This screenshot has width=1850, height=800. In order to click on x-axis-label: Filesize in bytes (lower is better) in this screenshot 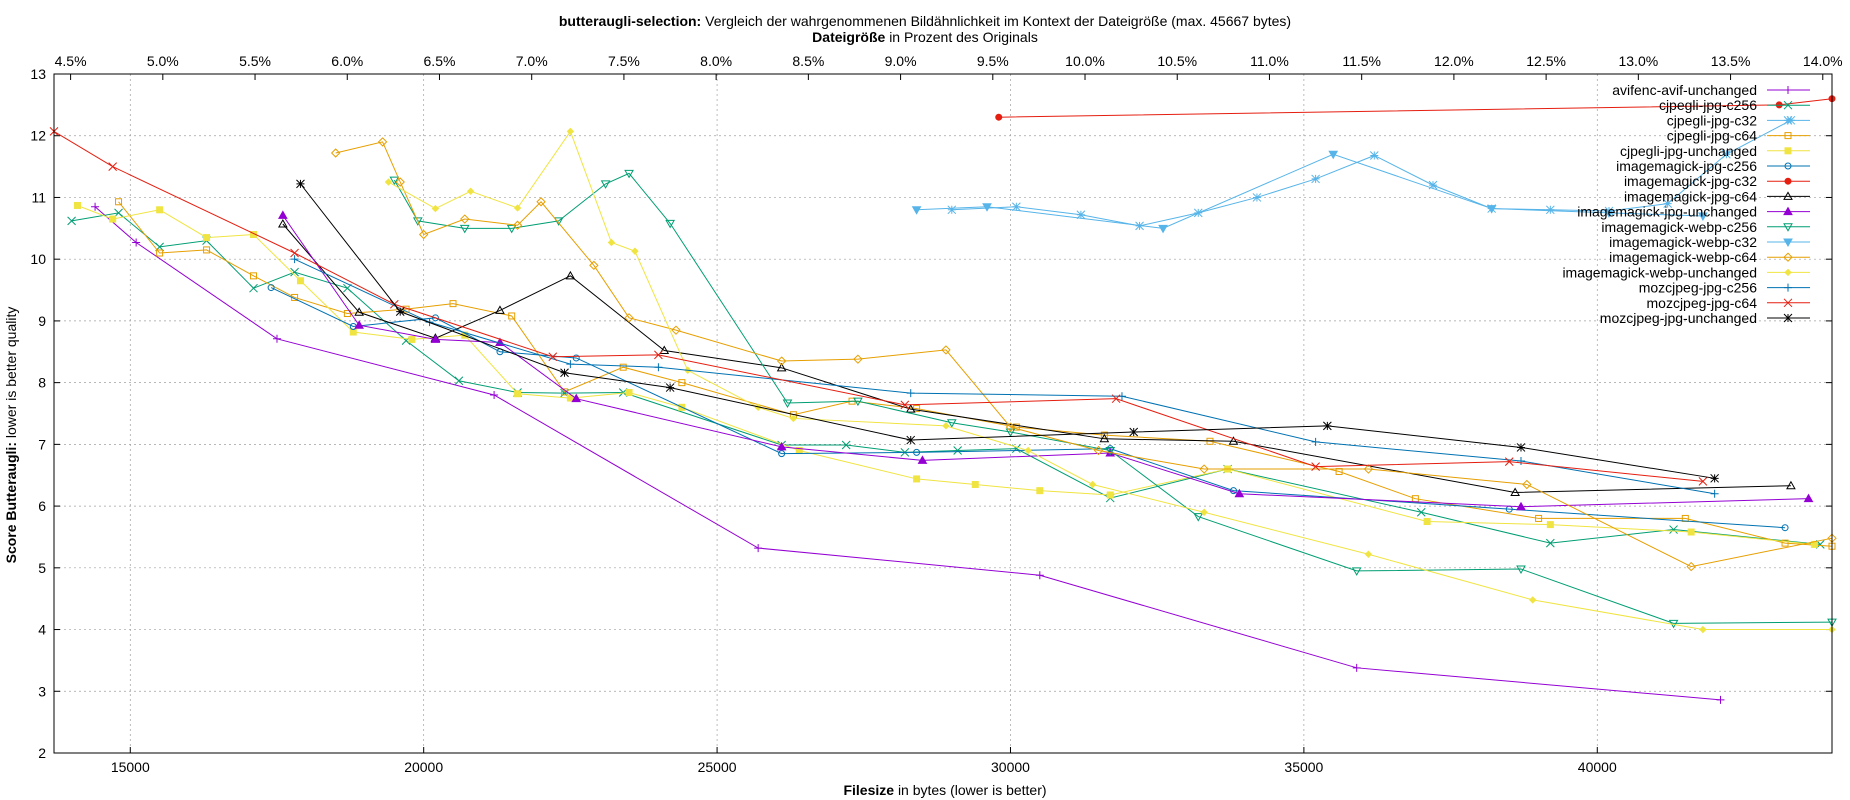, I will do `click(944, 790)`.